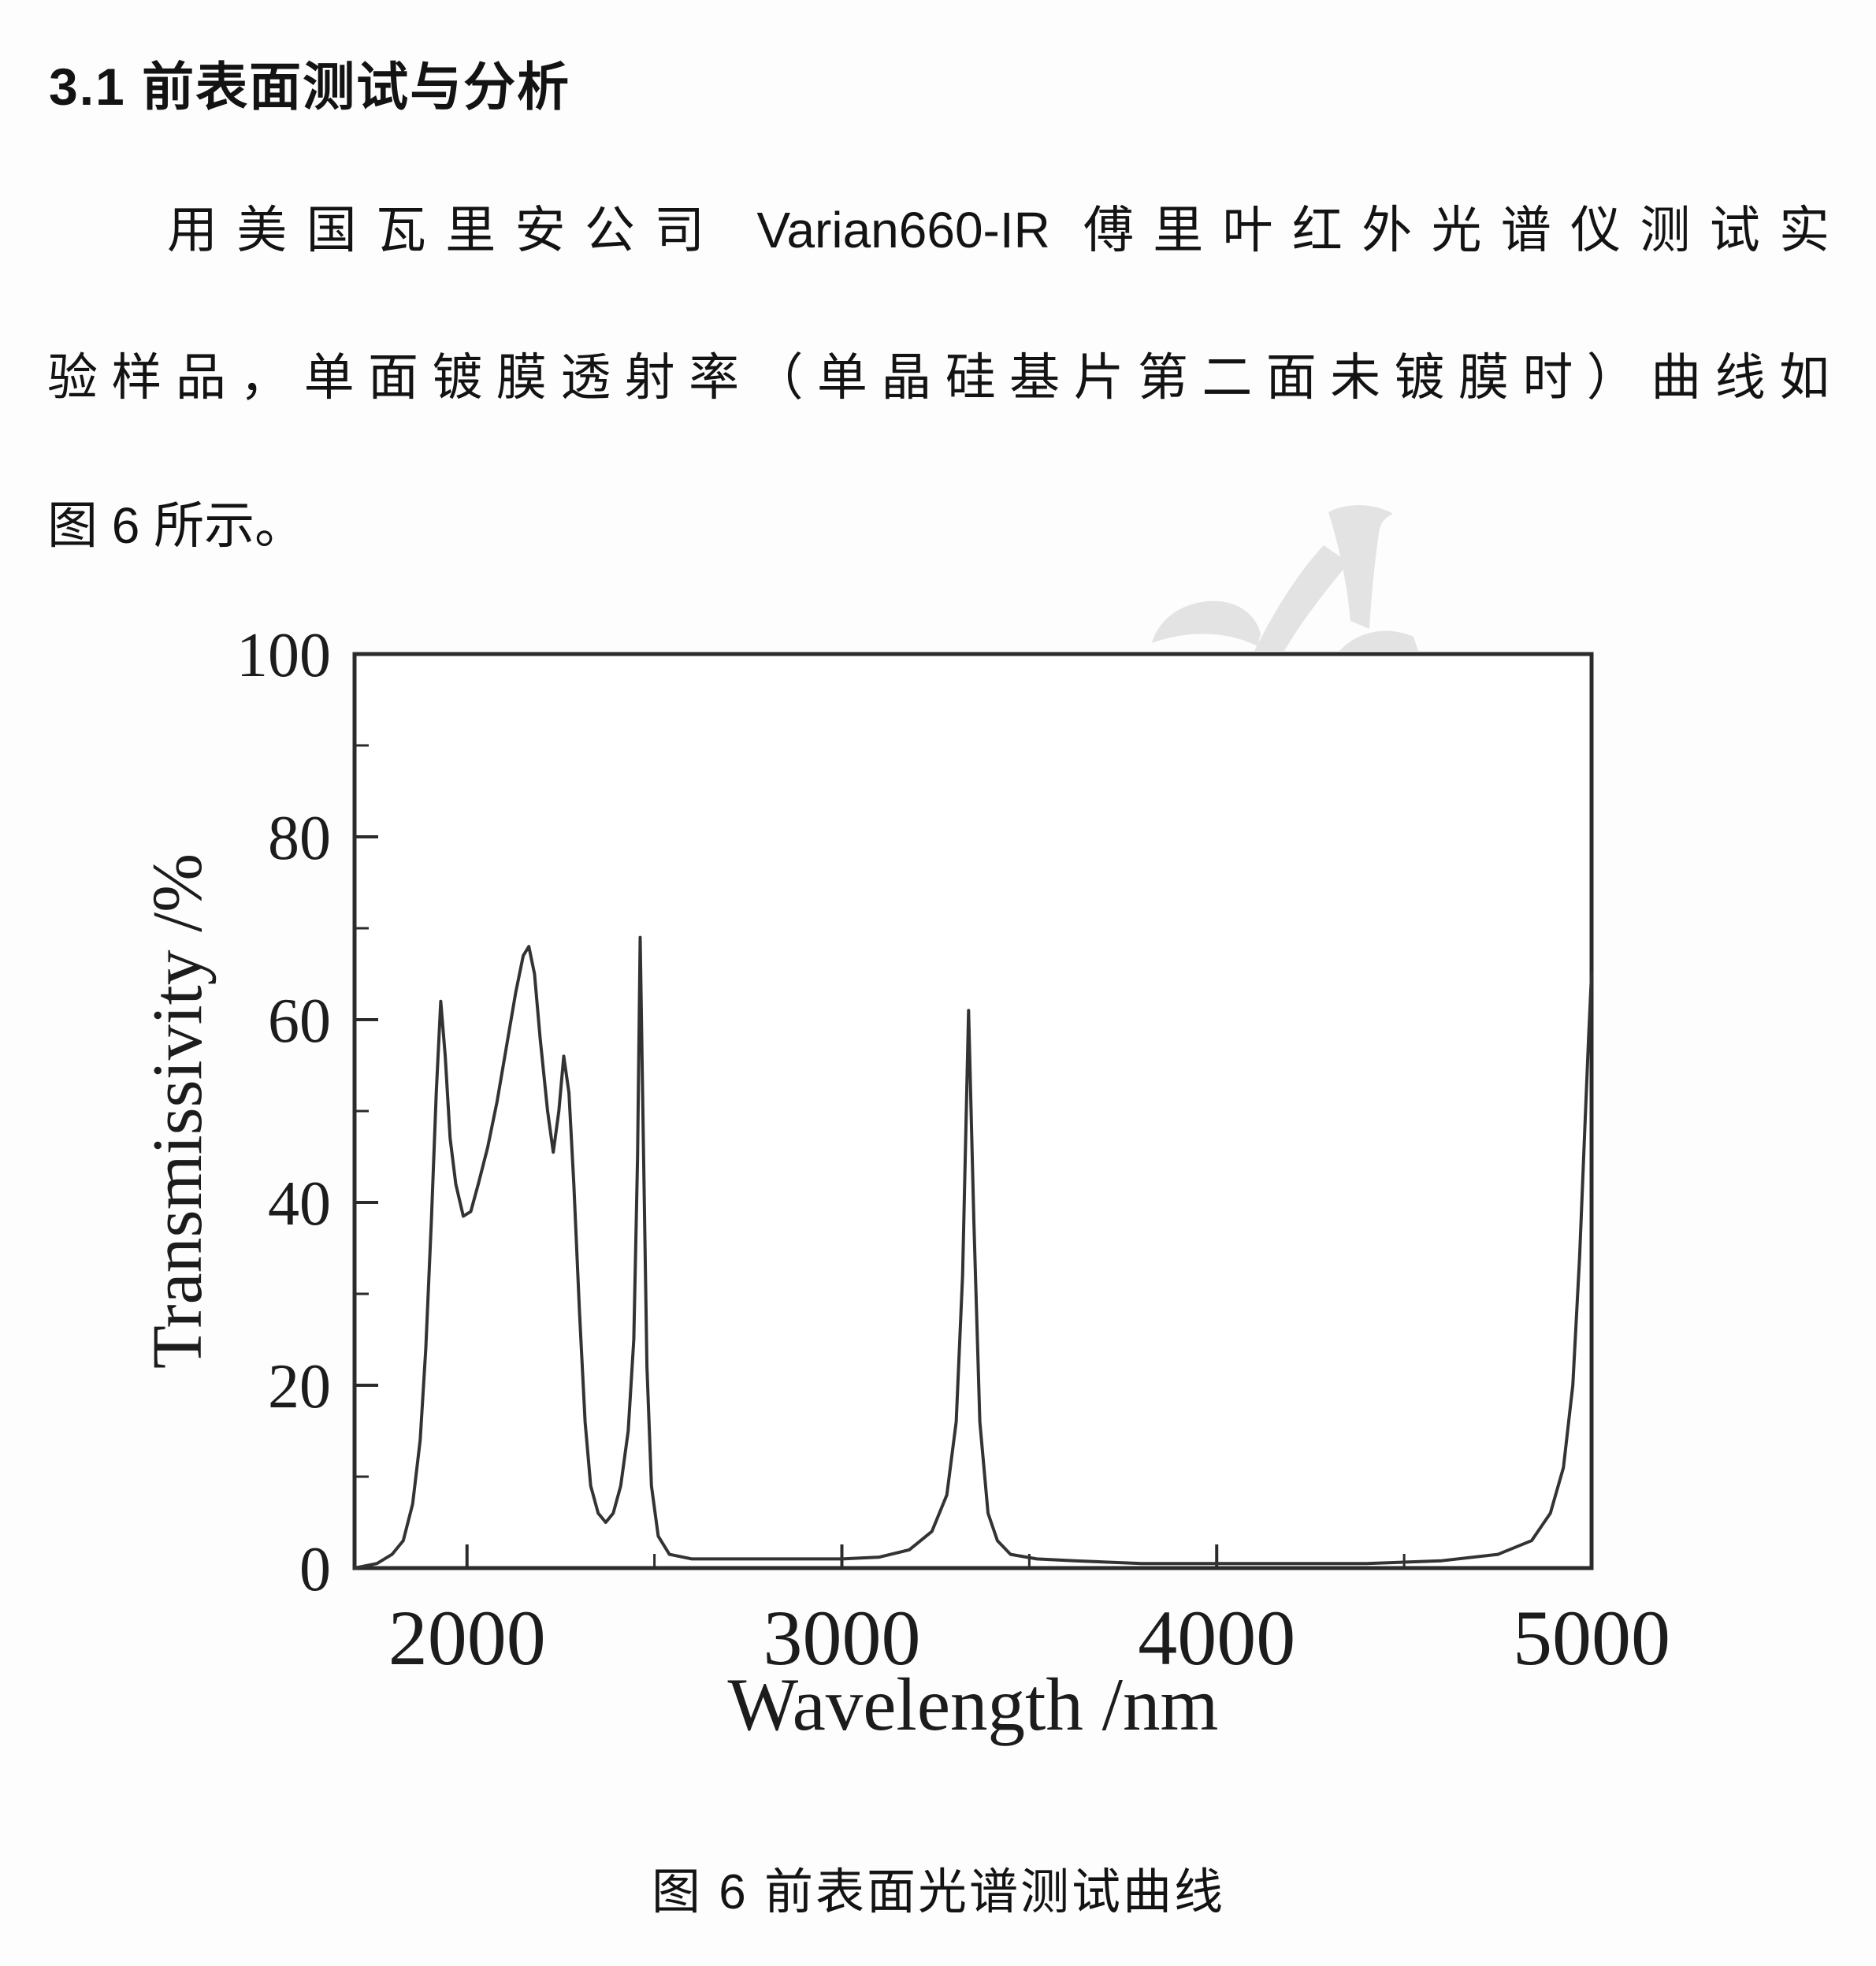  I want to click on y-tick-label: 60, so click(299, 1021).